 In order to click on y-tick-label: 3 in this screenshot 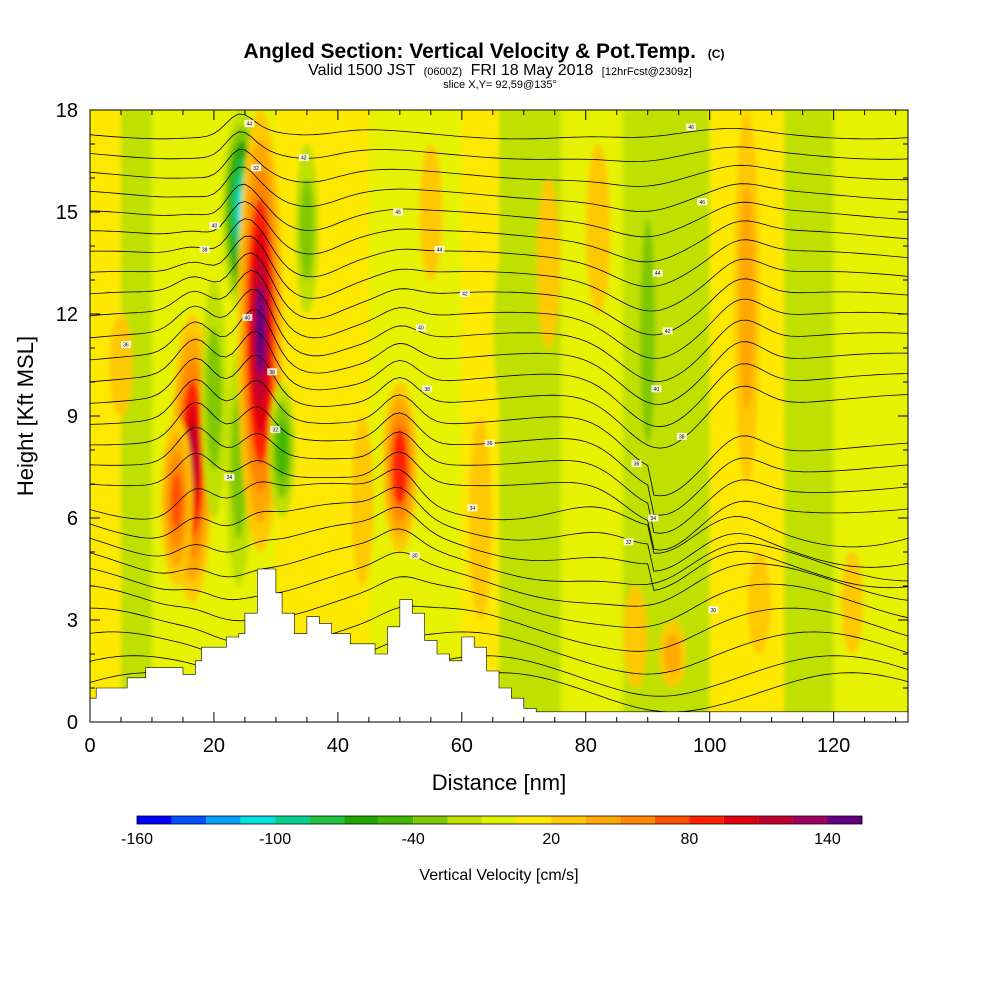, I will do `click(72, 621)`.